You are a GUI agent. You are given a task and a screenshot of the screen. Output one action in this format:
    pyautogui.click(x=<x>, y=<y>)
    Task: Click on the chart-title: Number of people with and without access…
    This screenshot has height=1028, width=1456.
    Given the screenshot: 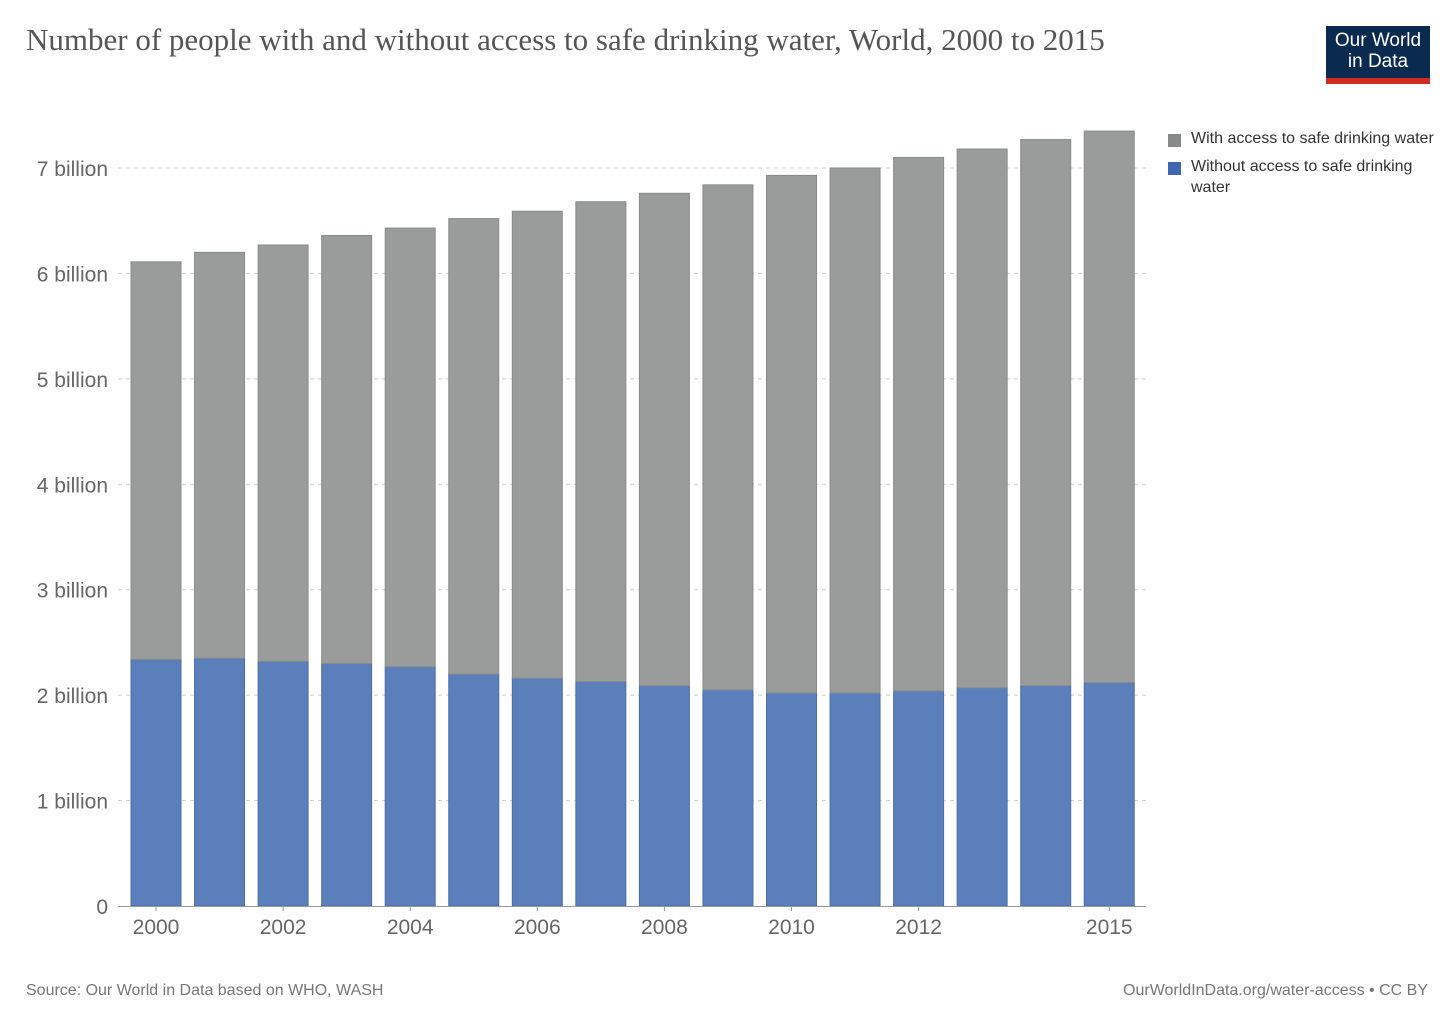 What is the action you would take?
    pyautogui.click(x=565, y=39)
    